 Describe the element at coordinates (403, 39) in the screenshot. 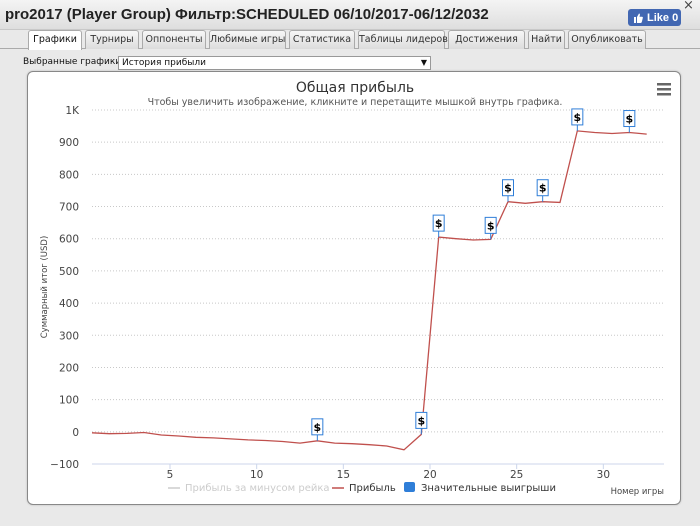

I see `tab-5: Таблицы лидеров` at that location.